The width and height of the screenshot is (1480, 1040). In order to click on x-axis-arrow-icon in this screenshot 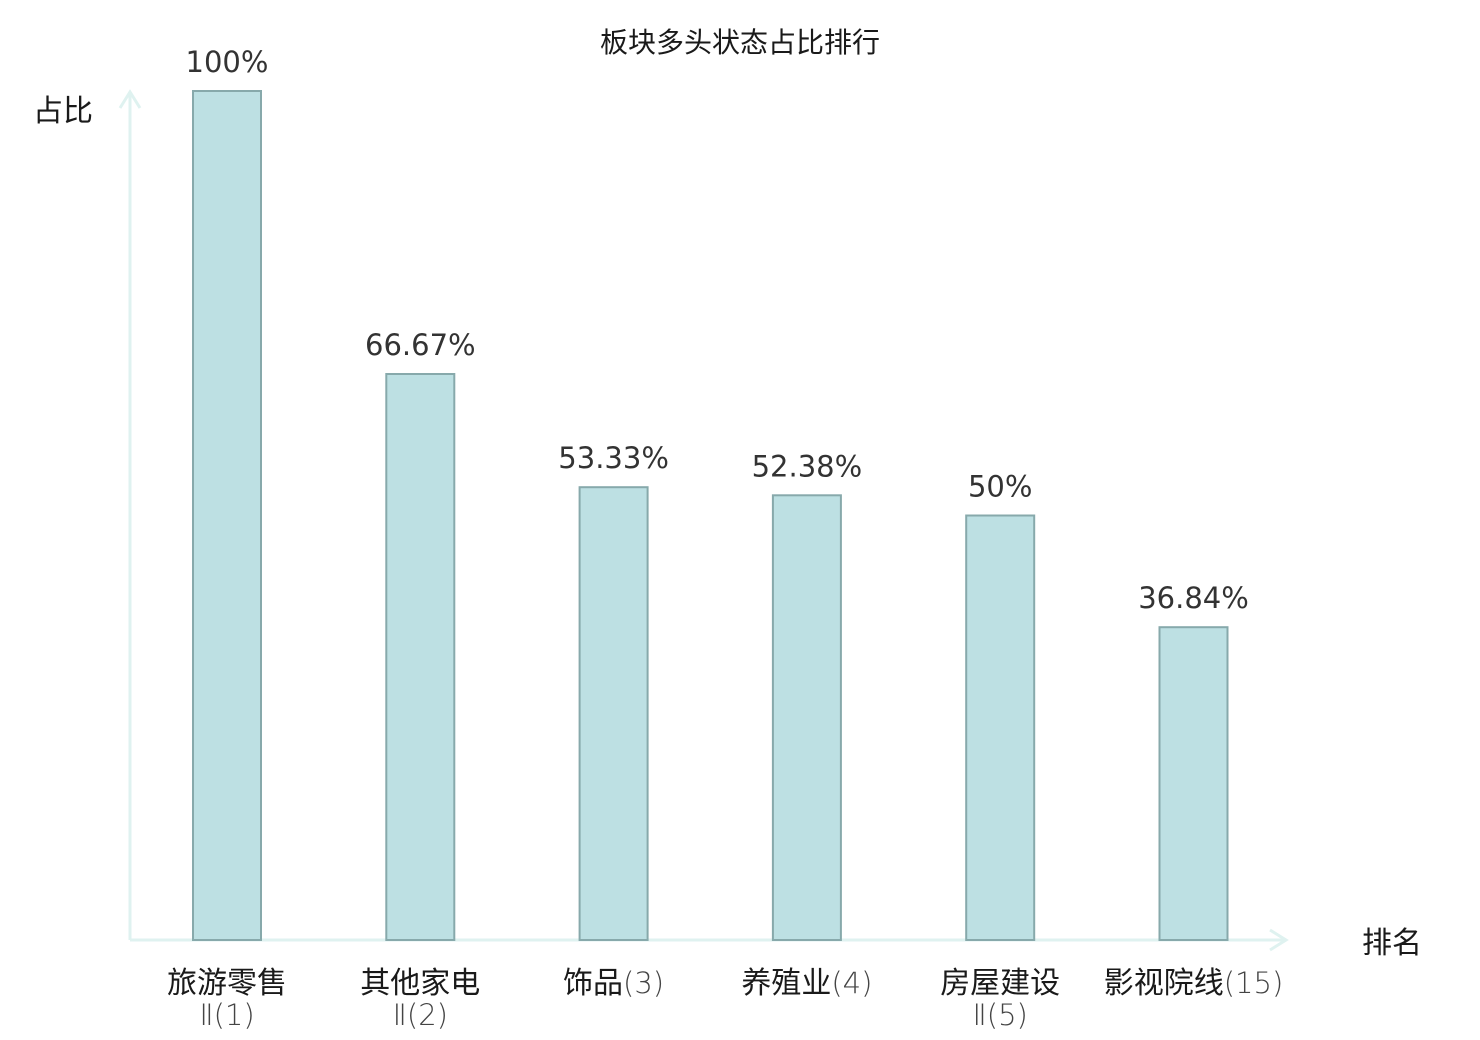, I will do `click(1279, 940)`.